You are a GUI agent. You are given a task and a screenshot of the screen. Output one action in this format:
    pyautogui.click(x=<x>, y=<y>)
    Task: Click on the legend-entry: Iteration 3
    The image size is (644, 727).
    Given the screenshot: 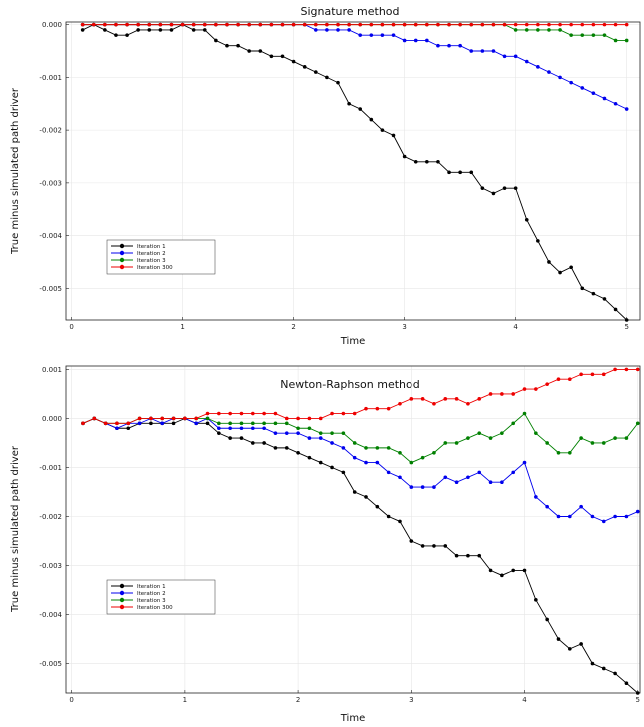 What is the action you would take?
    pyautogui.click(x=151, y=261)
    